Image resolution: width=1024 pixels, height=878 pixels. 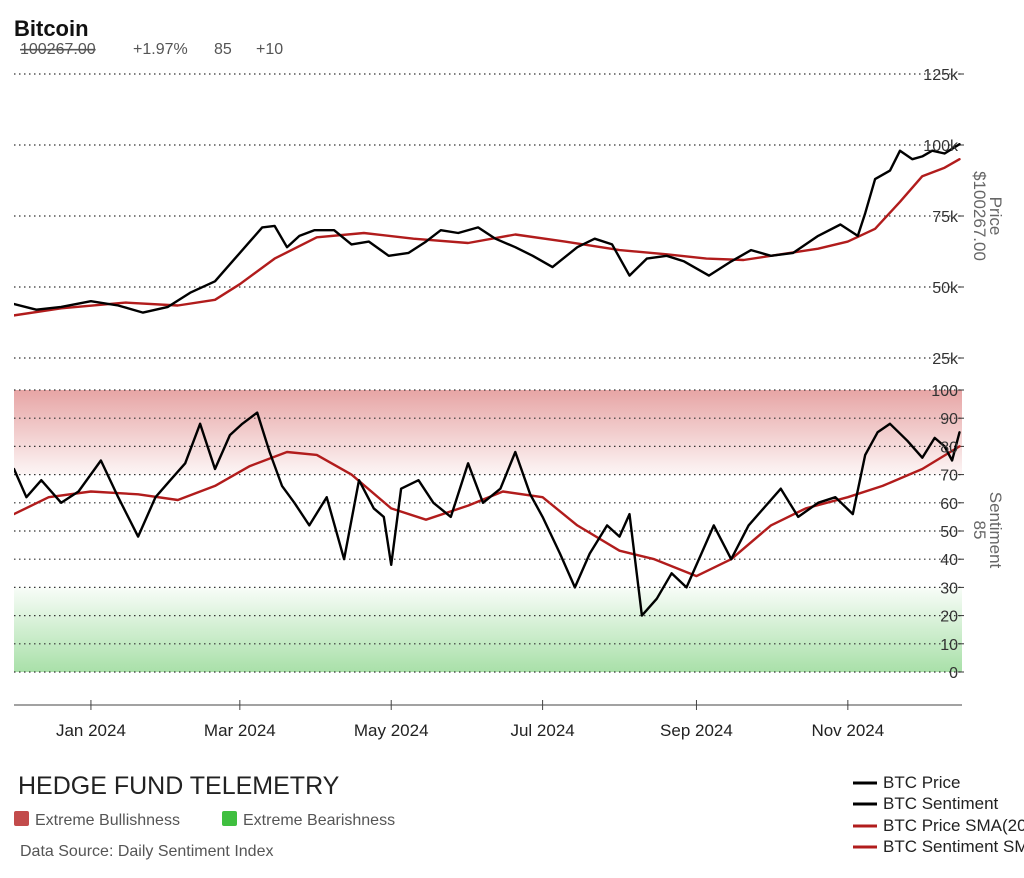 What do you see at coordinates (269, 49) in the screenshot?
I see `header-sentiment-change: +10` at bounding box center [269, 49].